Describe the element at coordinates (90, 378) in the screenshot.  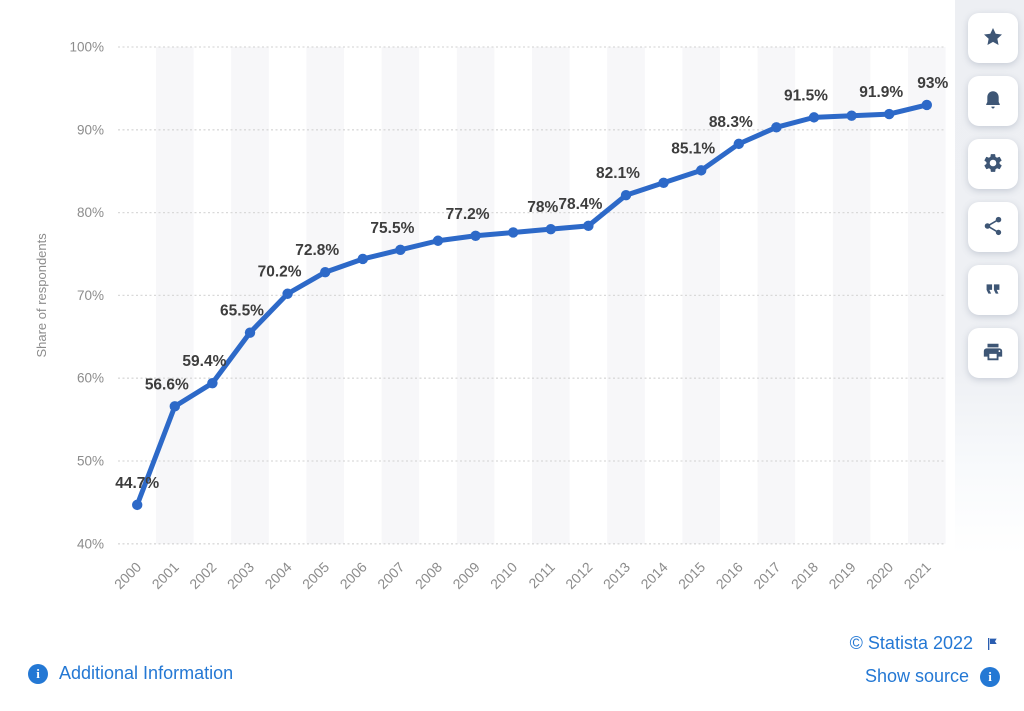
I see `svg-text: 60%` at that location.